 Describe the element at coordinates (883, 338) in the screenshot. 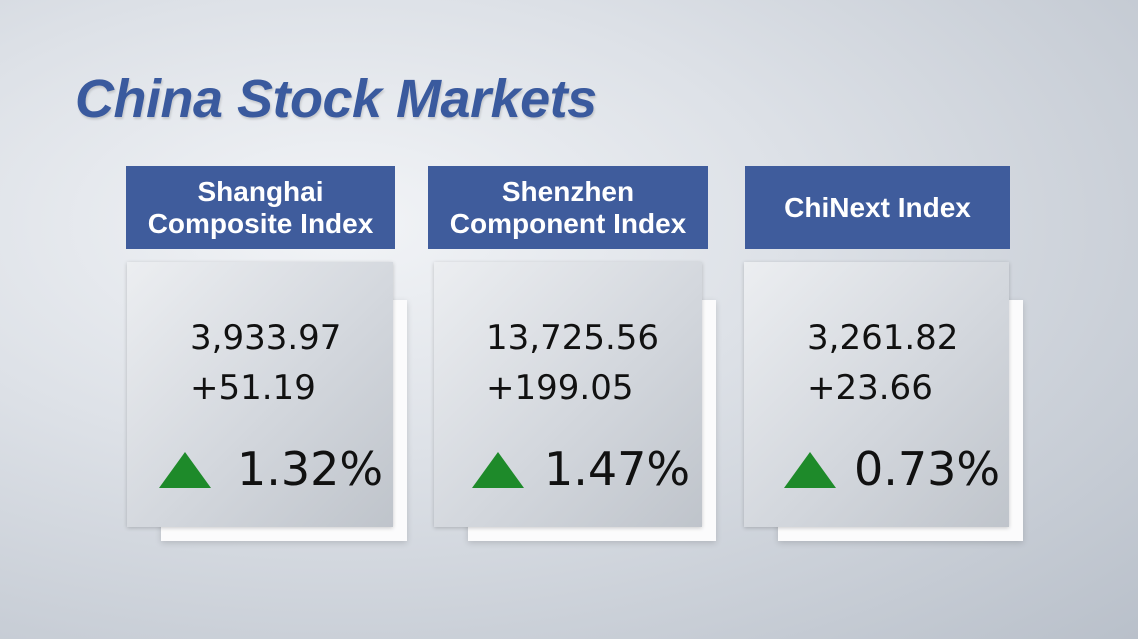

I see `index-value: 3,261.82` at that location.